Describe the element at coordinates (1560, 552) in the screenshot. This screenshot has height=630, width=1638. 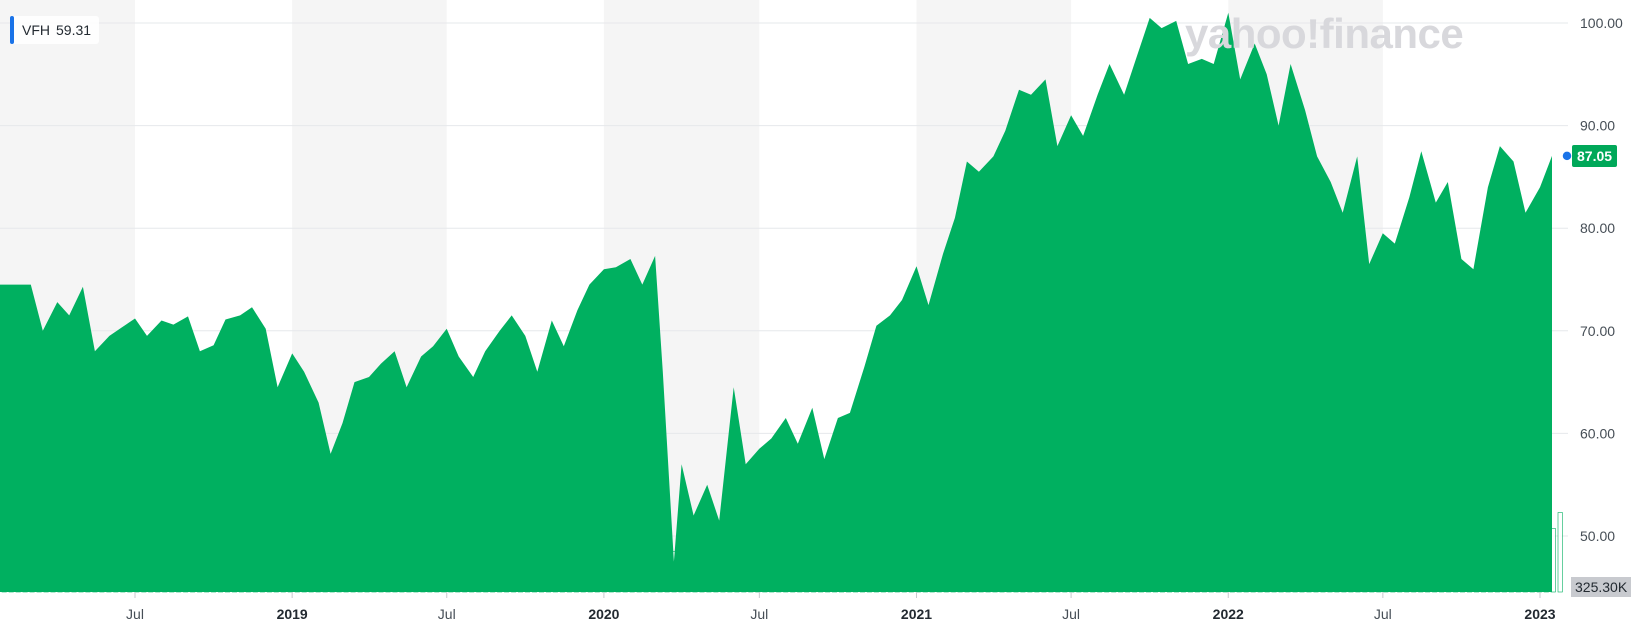
I see `volume-bar` at that location.